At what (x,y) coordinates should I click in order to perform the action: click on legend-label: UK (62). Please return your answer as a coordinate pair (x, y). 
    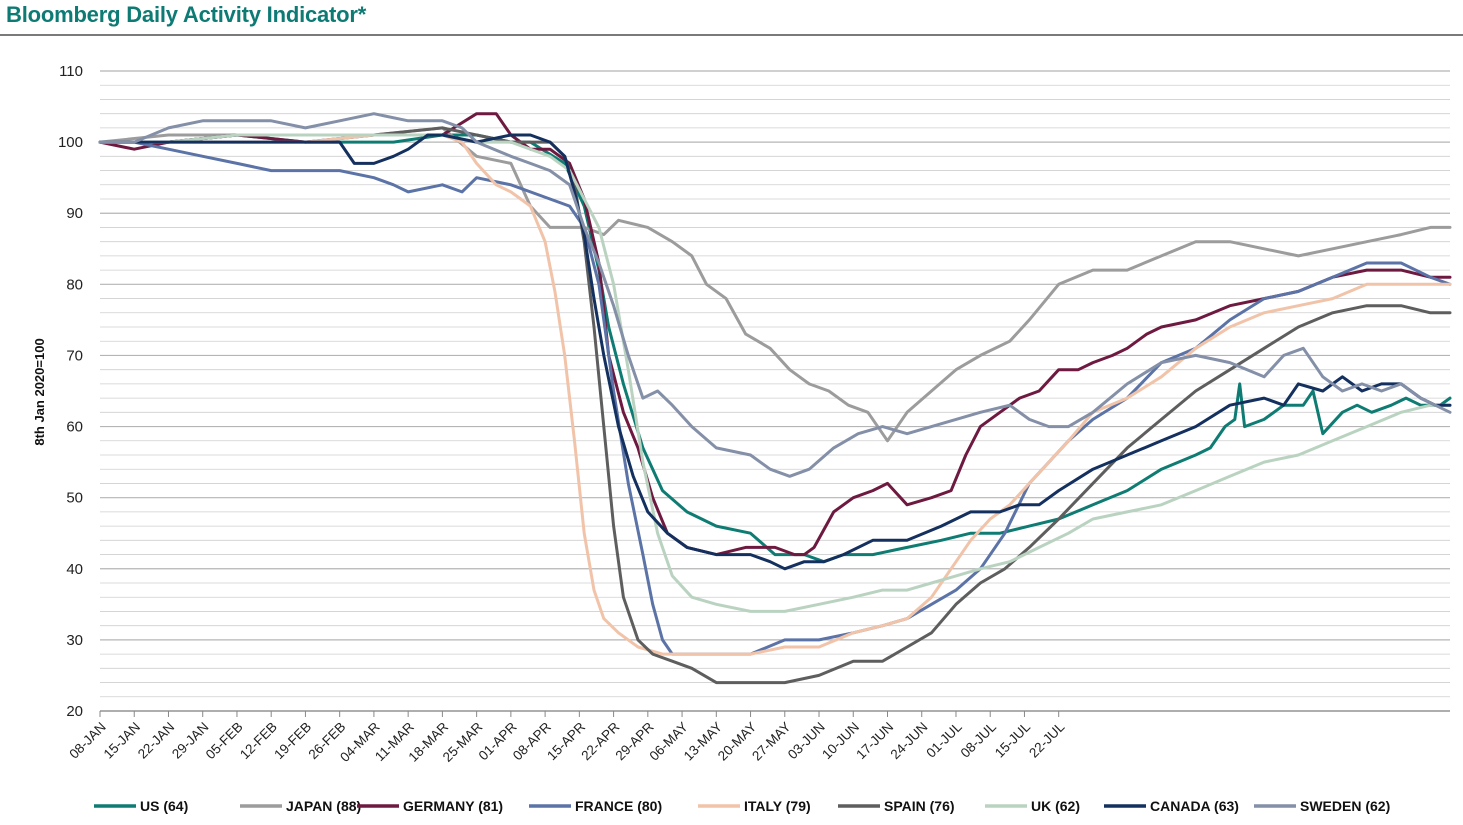
    Looking at the image, I should click on (1055, 806).